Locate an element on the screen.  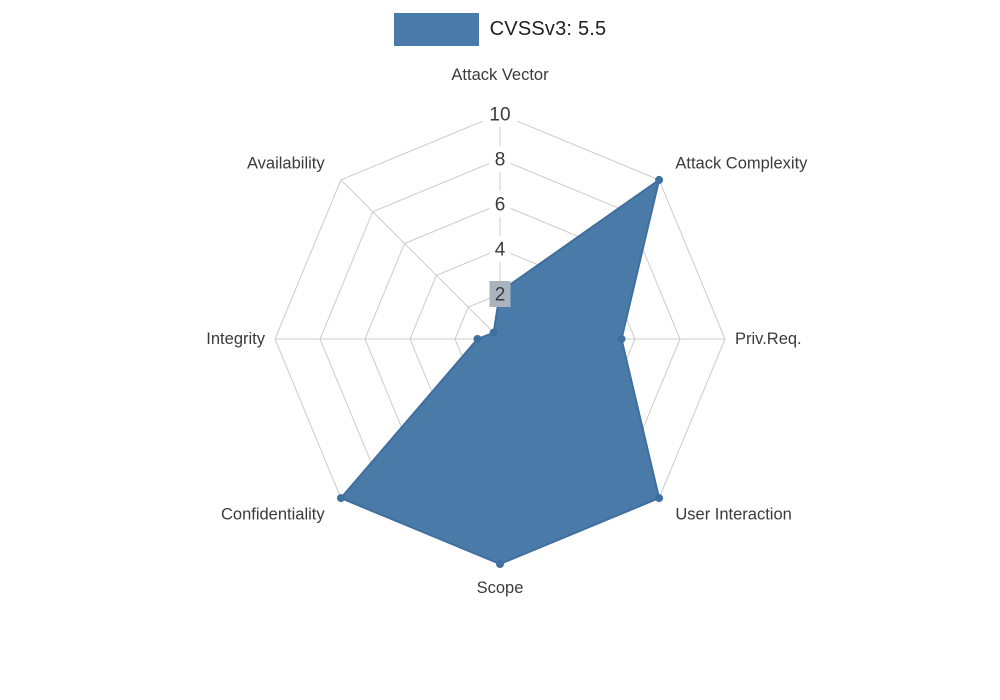
grid-spoke is located at coordinates (420, 259).